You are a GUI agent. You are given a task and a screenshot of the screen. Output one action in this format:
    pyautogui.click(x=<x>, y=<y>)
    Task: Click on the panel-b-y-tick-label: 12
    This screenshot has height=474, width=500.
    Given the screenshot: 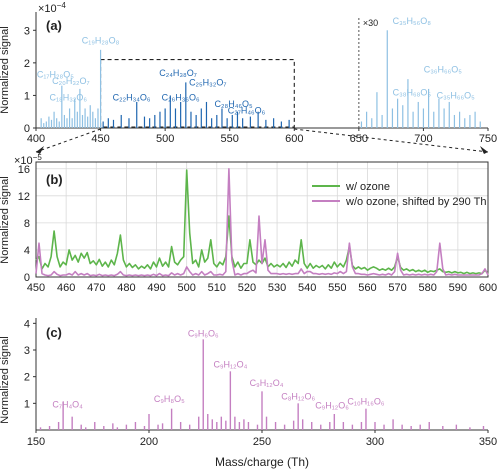 What is the action you would take?
    pyautogui.click(x=24, y=197)
    